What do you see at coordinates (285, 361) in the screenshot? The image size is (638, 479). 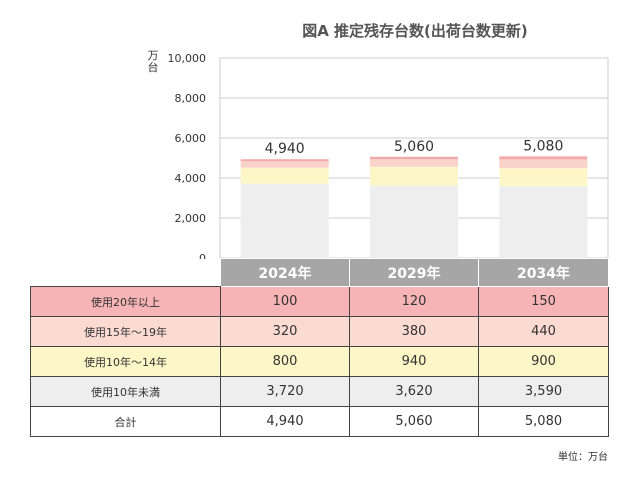 I see `data-cell: 800` at bounding box center [285, 361].